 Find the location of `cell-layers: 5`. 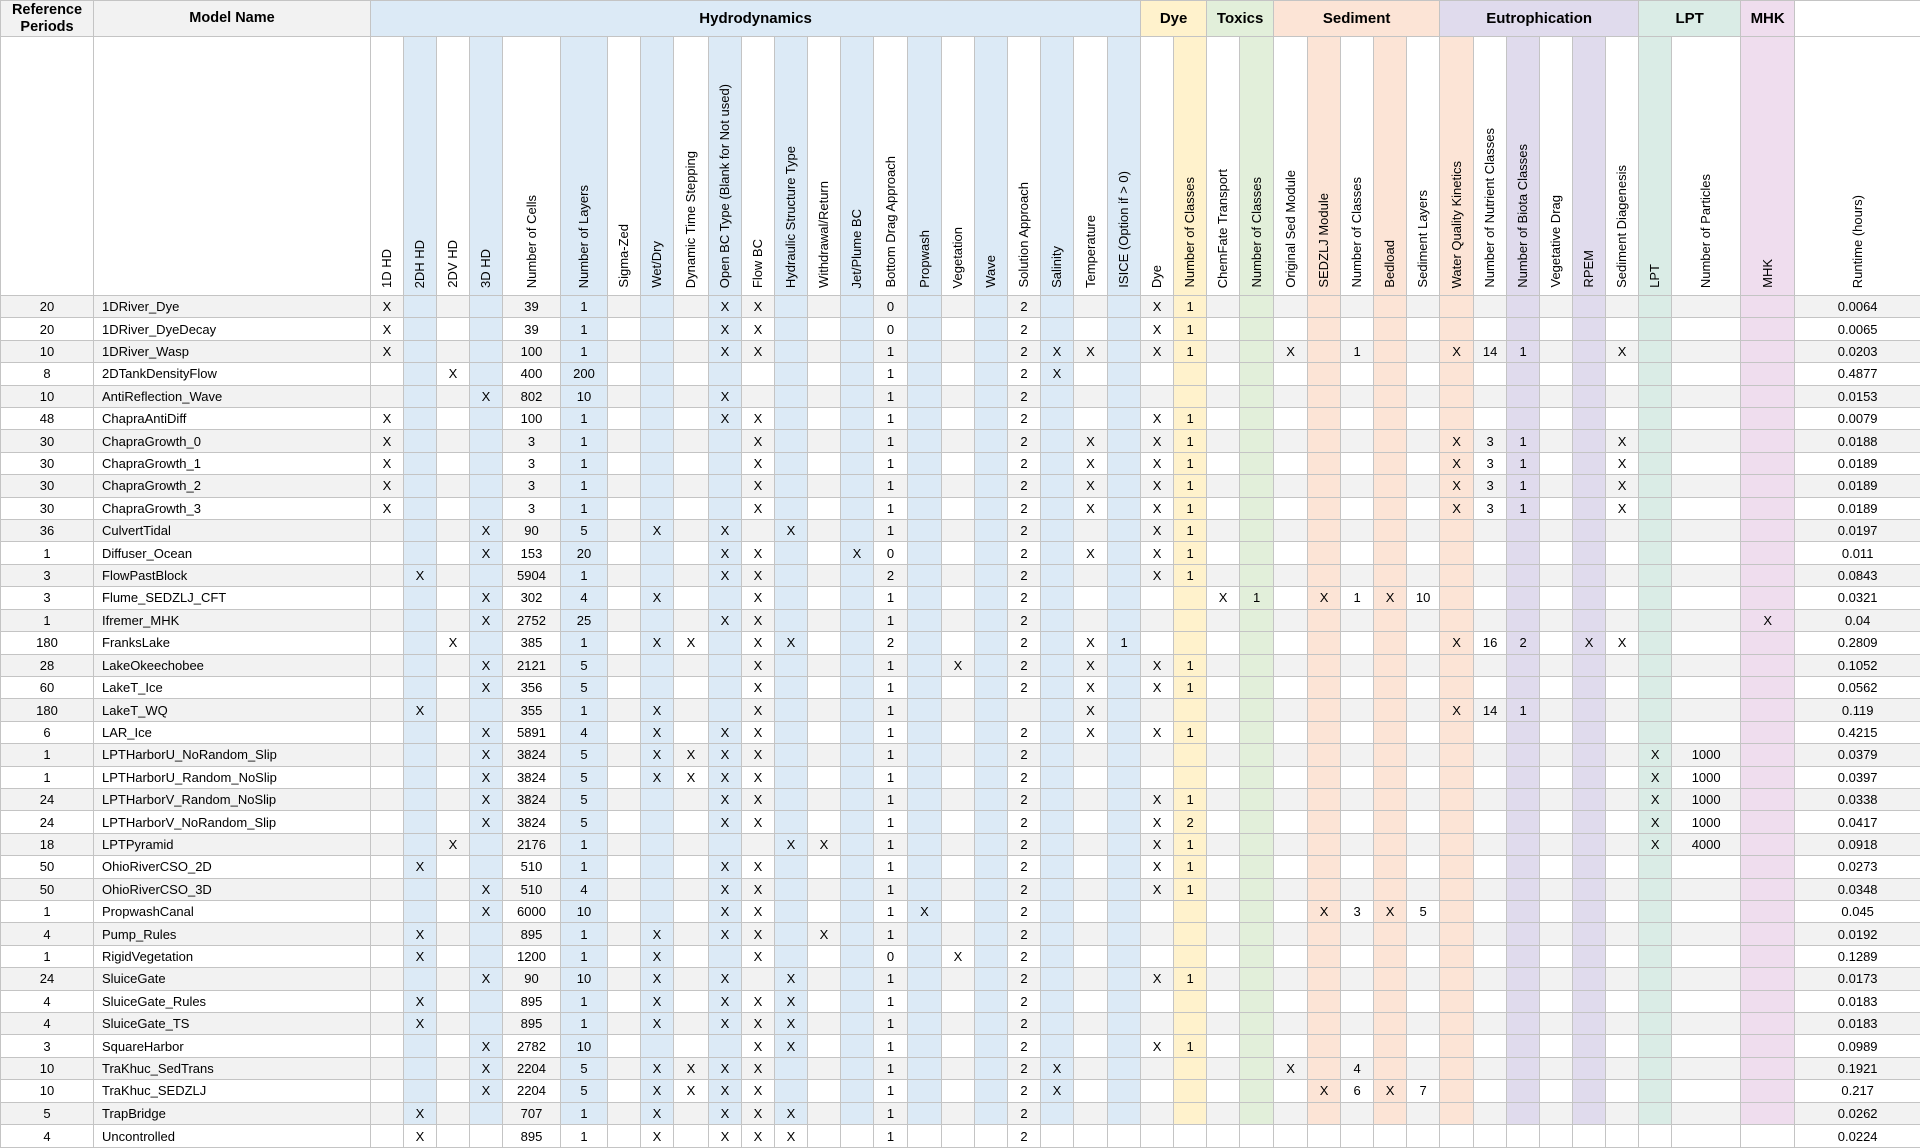

cell-layers: 5 is located at coordinates (584, 687).